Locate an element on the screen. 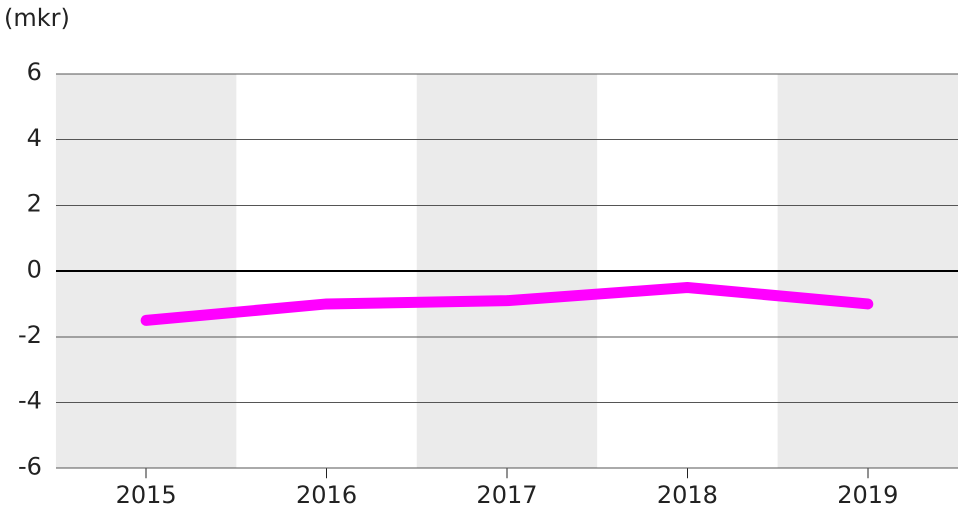 The height and width of the screenshot is (519, 960). y-tick-label: -4 is located at coordinates (30, 400).